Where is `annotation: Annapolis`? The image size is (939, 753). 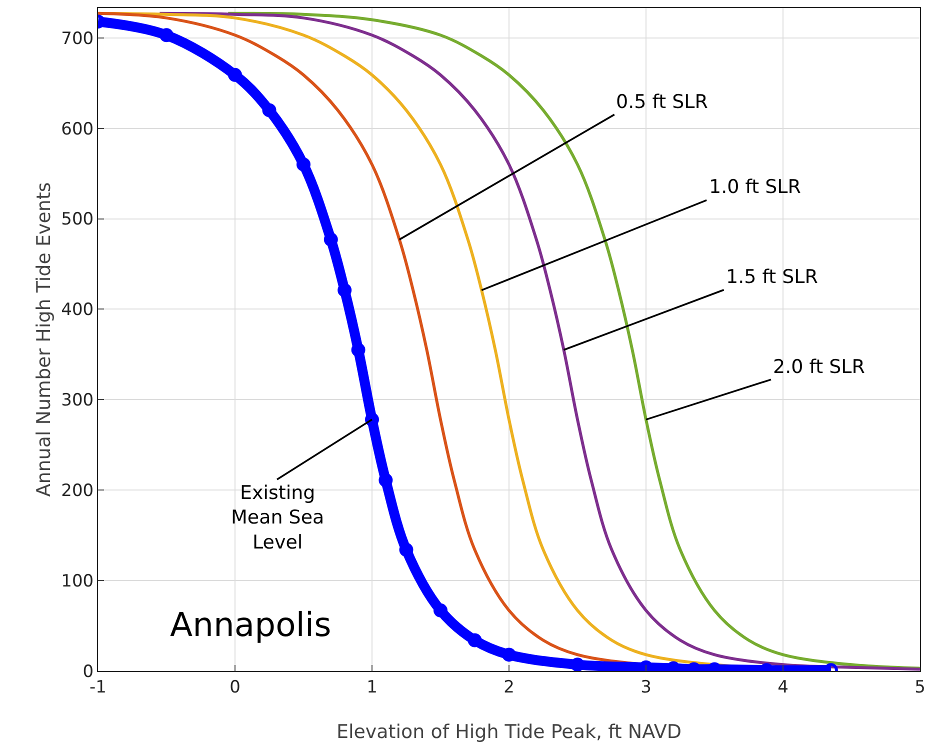 annotation: Annapolis is located at coordinates (251, 624).